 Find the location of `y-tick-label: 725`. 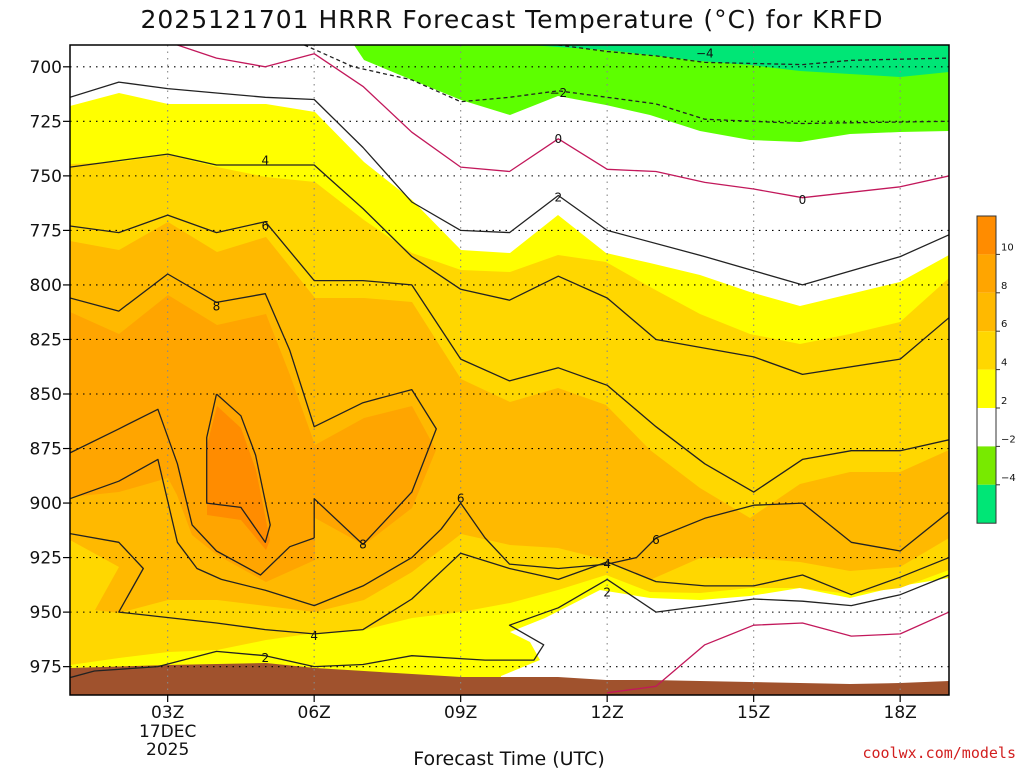

y-tick-label: 725 is located at coordinates (46, 122).